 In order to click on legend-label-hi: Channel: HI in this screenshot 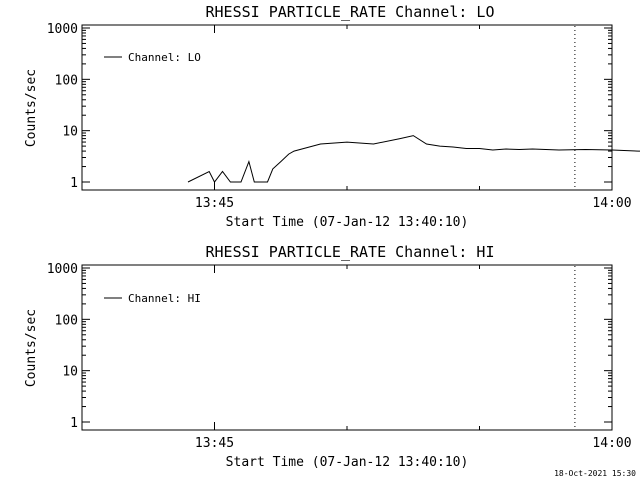, I will do `click(164, 298)`.